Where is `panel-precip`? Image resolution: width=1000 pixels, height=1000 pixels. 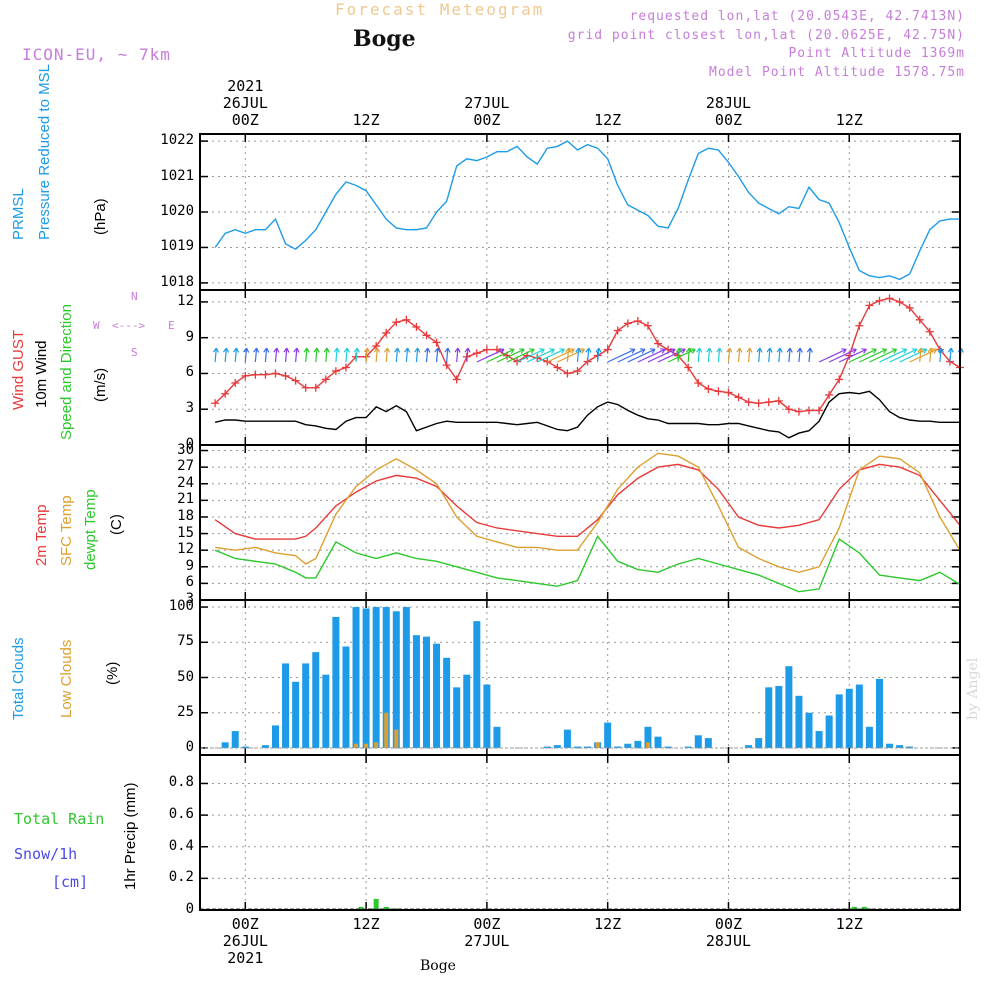
panel-precip is located at coordinates (580, 832).